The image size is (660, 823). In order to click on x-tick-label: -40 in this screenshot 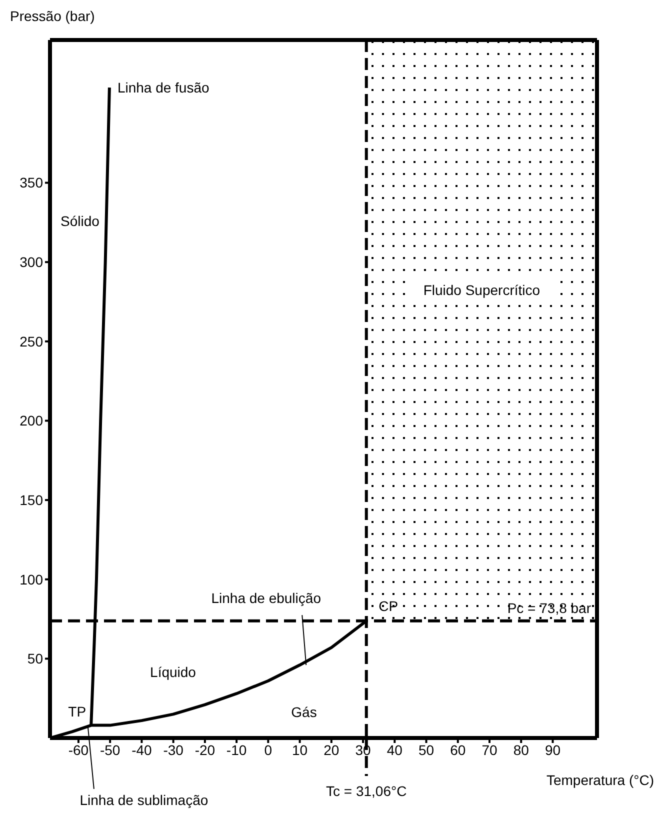, I will do `click(142, 750)`.